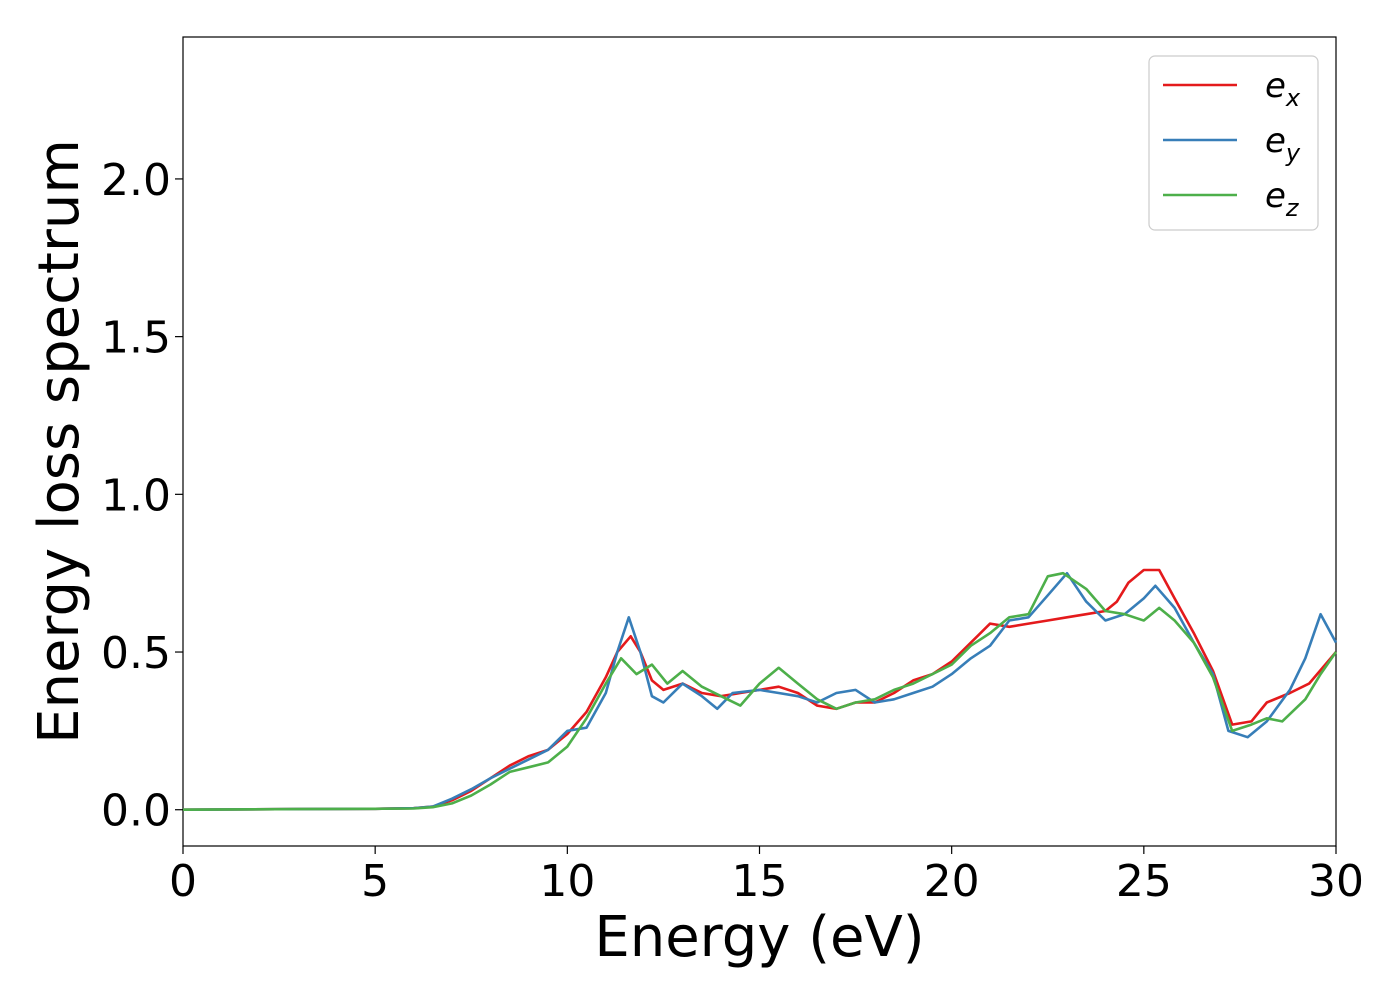 The height and width of the screenshot is (1000, 1400). Describe the element at coordinates (183, 881) in the screenshot. I see `x-tick-label: 0` at that location.